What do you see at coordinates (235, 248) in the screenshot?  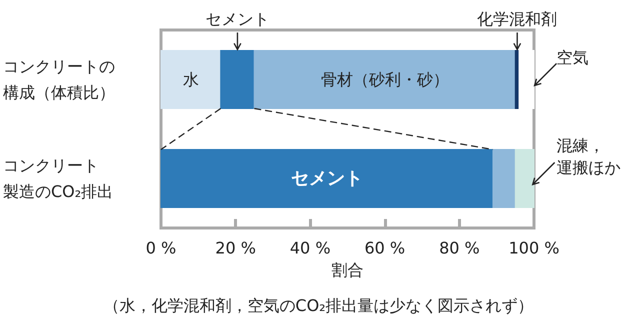 I see `x-tick-label: 20 %` at bounding box center [235, 248].